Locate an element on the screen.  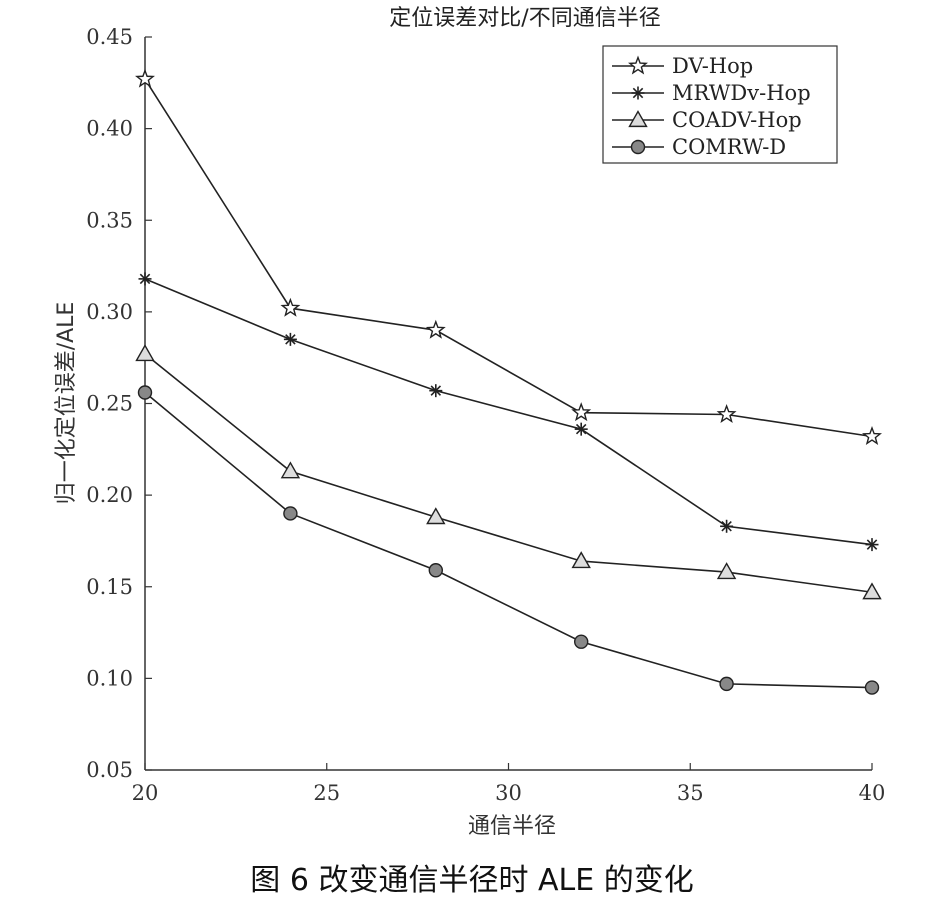
y-tick-label: 0.45 is located at coordinates (109, 37).